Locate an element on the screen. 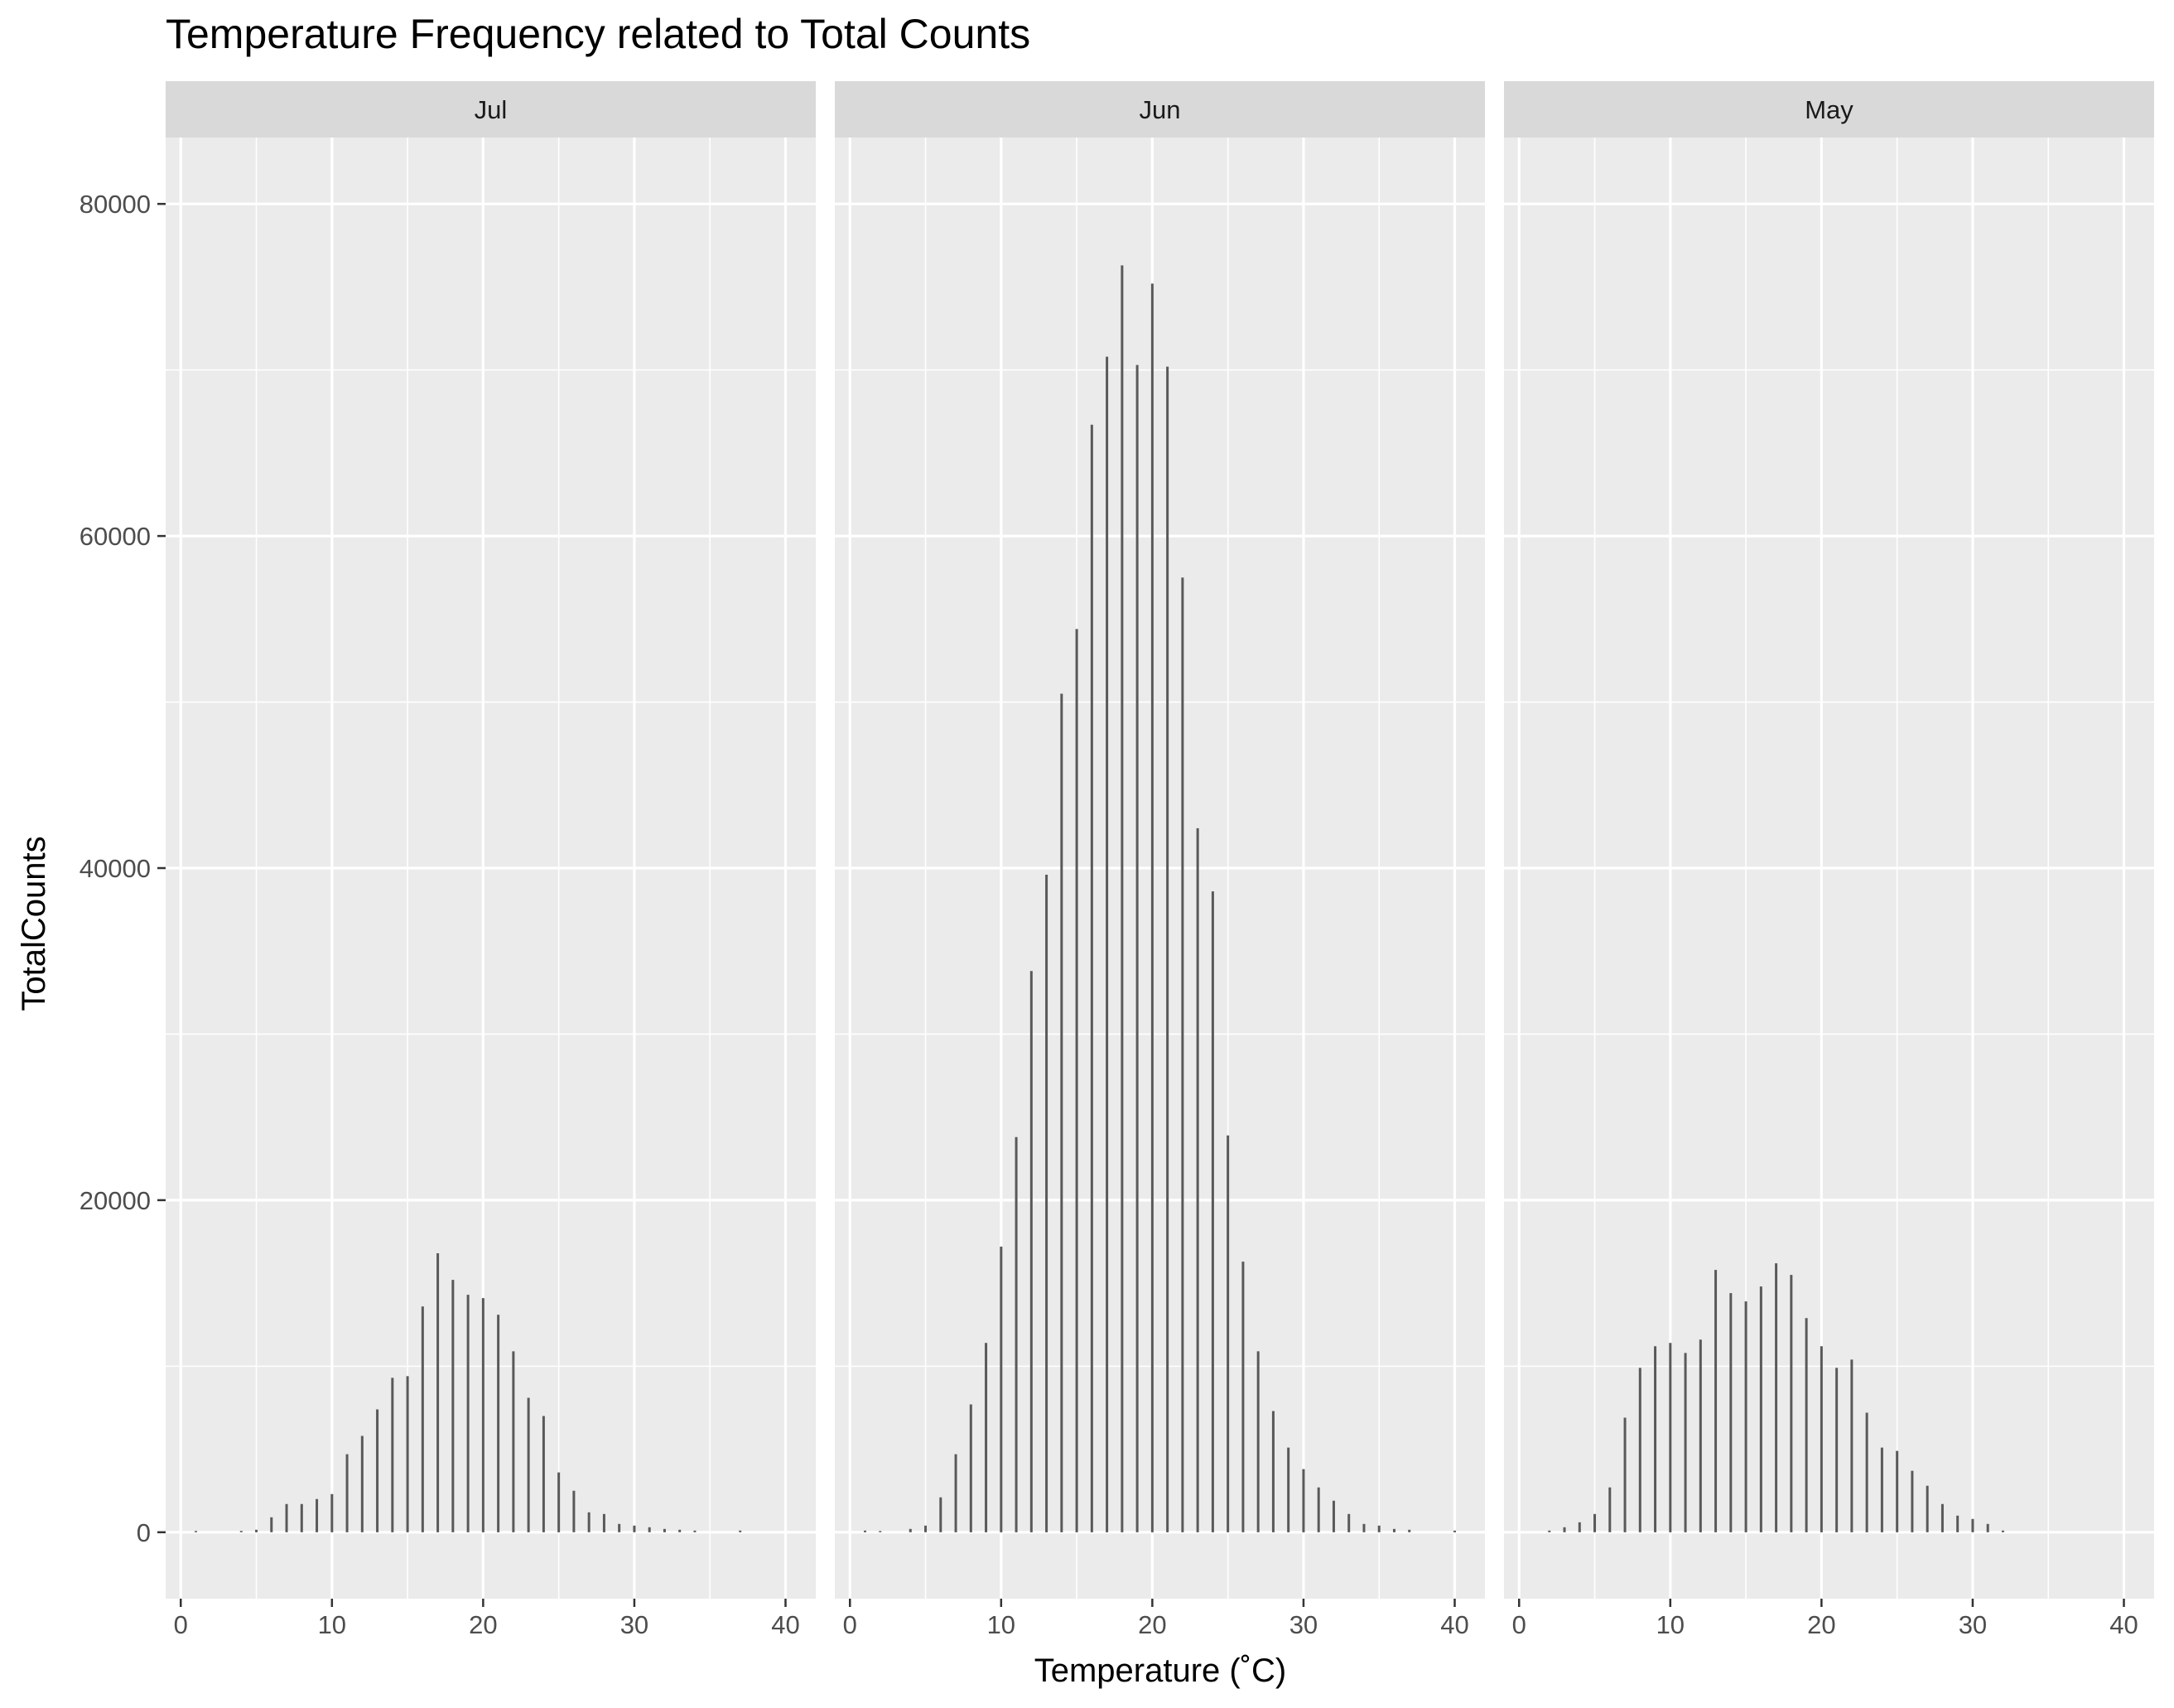  x-tick-label-jun-30: 30 is located at coordinates (1303, 1624).